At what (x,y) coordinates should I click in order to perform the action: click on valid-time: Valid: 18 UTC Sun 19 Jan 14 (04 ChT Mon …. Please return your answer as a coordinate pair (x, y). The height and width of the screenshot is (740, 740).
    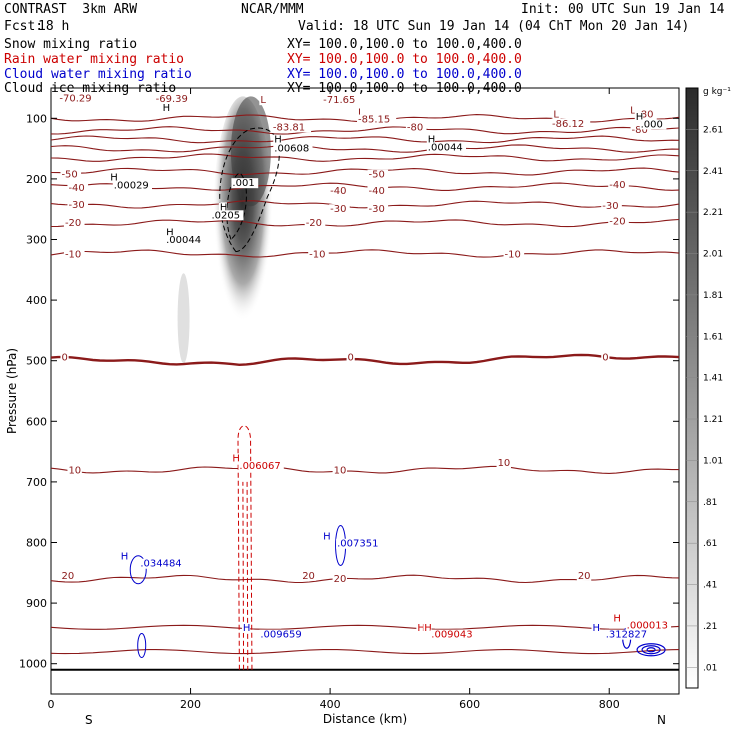
    Looking at the image, I should click on (494, 26).